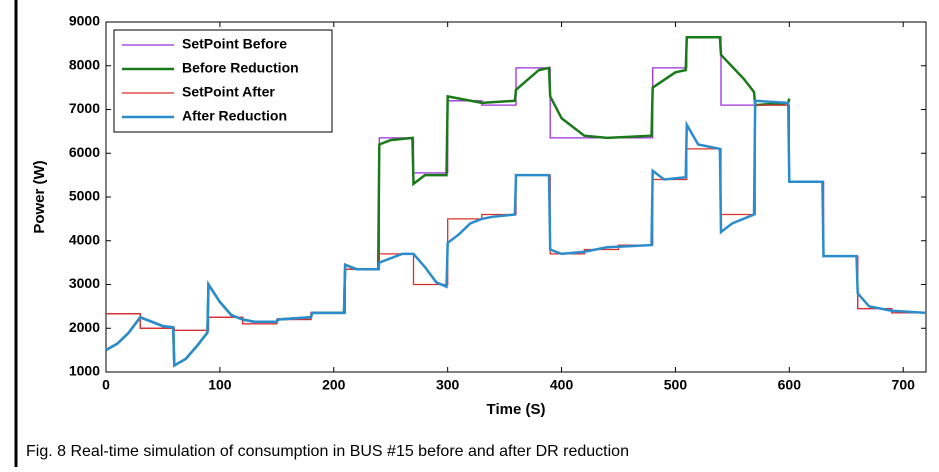 This screenshot has height=472, width=939. Describe the element at coordinates (234, 116) in the screenshot. I see `legend-label: After Reduction` at that location.